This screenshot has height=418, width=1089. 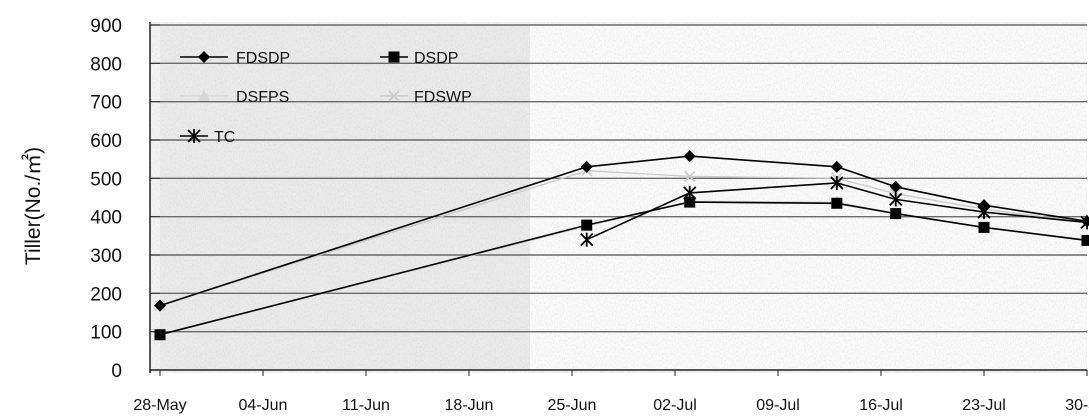 I want to click on legend-label: DSFPS, so click(x=262, y=97).